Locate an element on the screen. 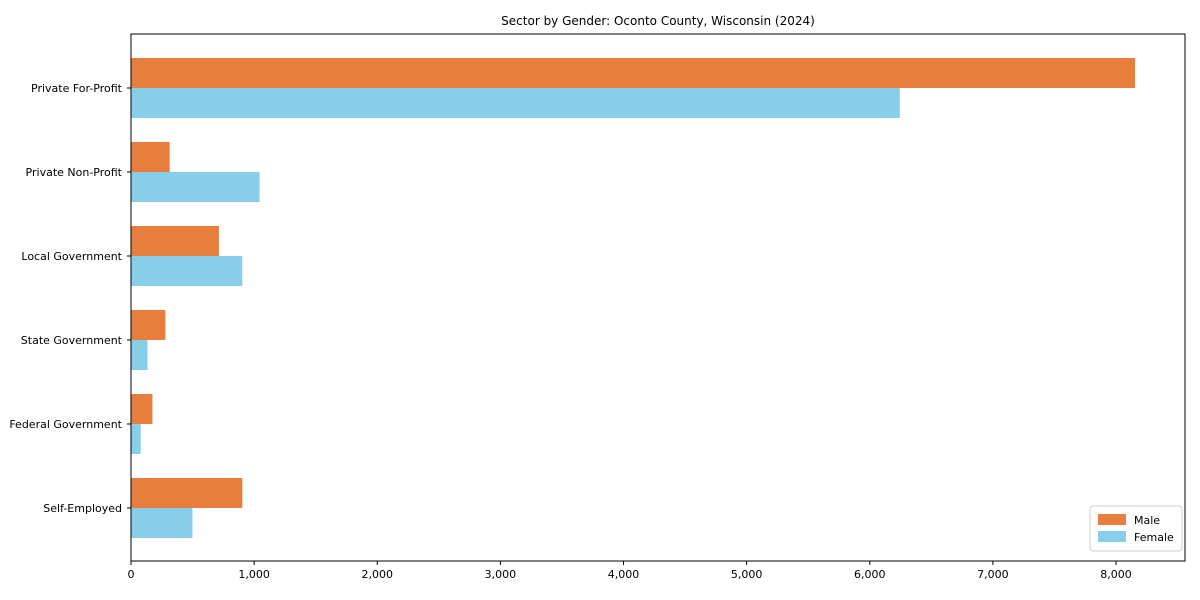 The width and height of the screenshot is (1200, 600). y-tick-label: Self-Employed is located at coordinates (82, 508).